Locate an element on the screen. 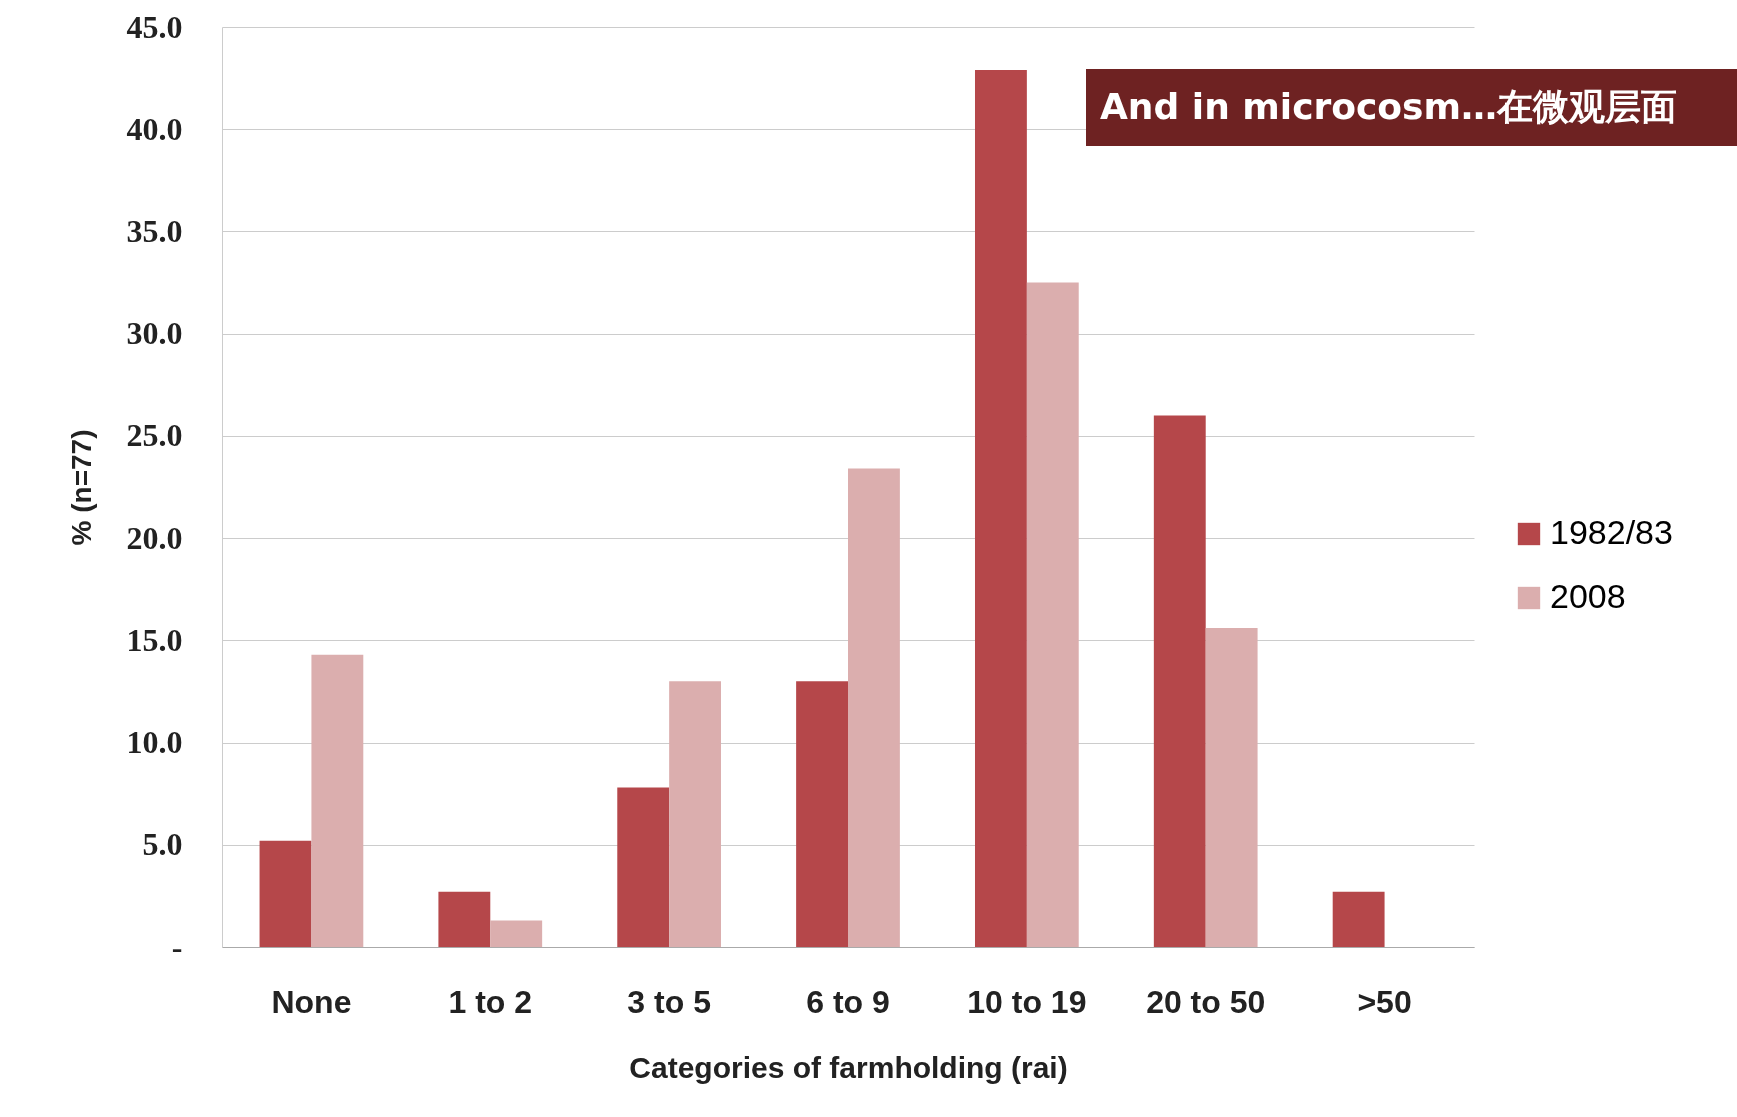  annotation: And in microcosm…在微观层面 is located at coordinates (1411, 107).